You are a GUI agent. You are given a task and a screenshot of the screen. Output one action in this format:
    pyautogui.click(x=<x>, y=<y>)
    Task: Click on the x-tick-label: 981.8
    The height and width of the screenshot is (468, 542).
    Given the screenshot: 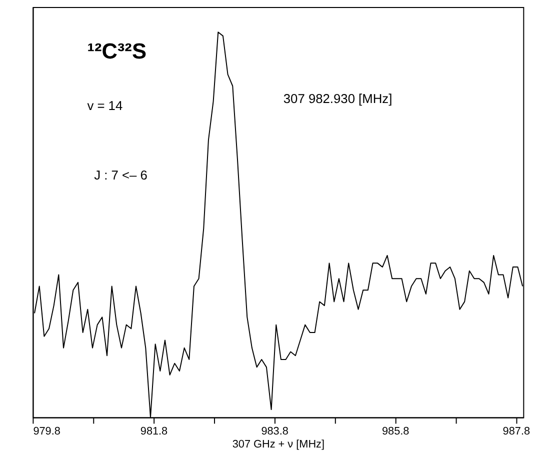 What is the action you would take?
    pyautogui.click(x=154, y=432)
    